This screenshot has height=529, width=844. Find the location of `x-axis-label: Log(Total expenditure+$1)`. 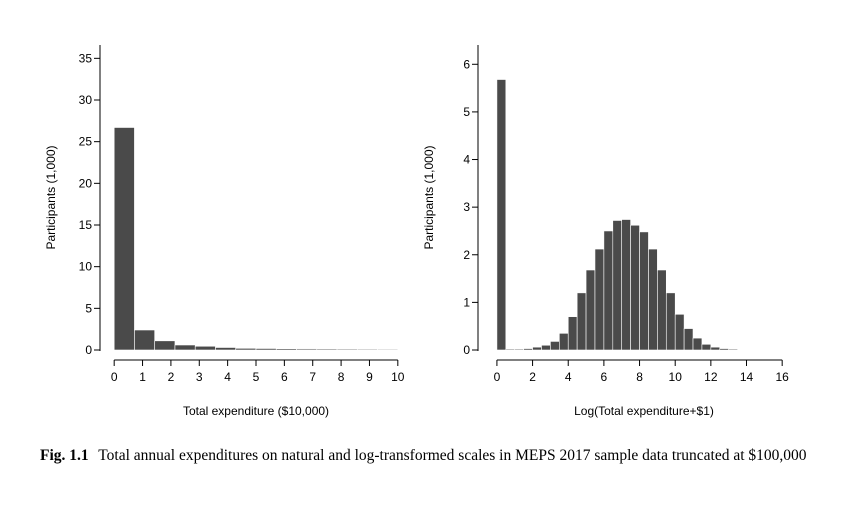

x-axis-label: Log(Total expenditure+$1) is located at coordinates (644, 411).